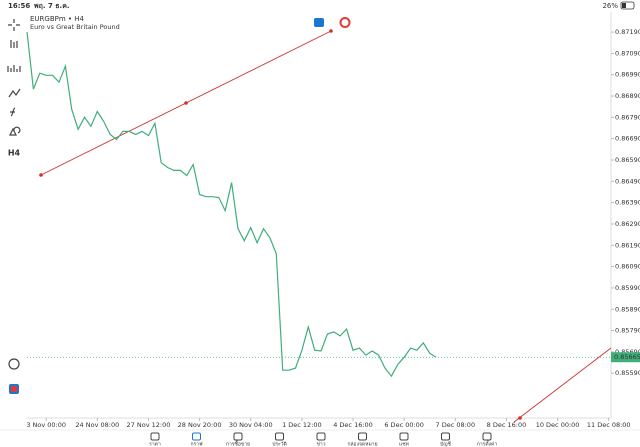  Describe the element at coordinates (507, 425) in the screenshot. I see `x-tick-label: 8 Dec 16:00` at that location.